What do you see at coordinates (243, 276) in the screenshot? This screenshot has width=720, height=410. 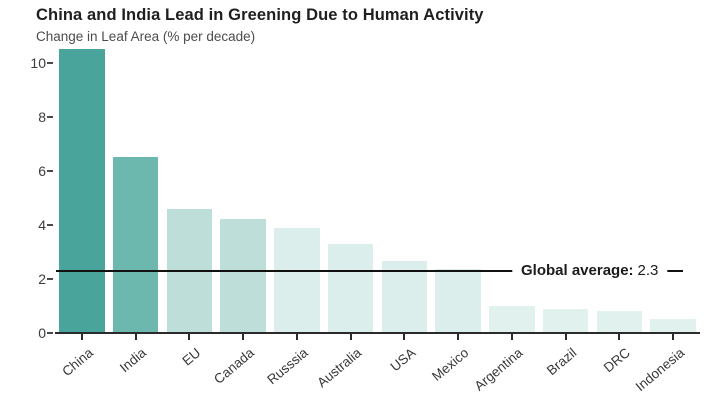 I see `bar-canada` at bounding box center [243, 276].